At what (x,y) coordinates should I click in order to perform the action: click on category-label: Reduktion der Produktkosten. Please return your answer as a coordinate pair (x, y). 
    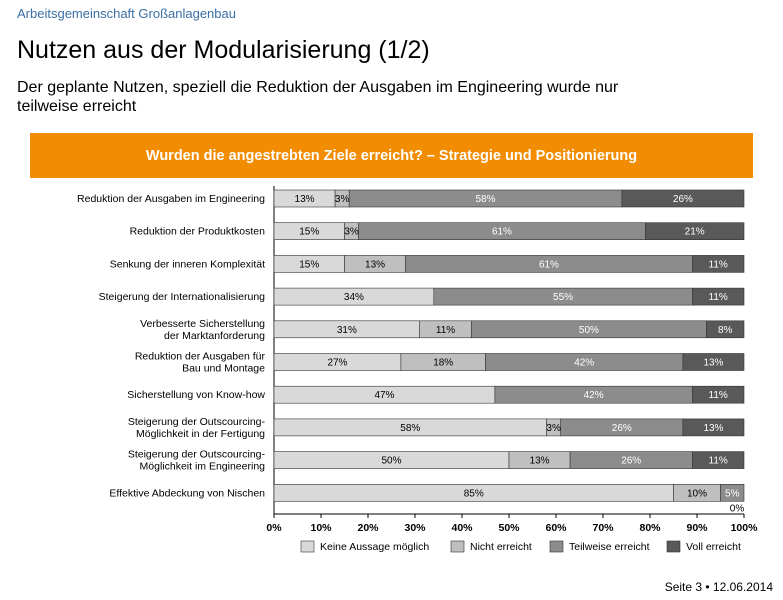
    Looking at the image, I should click on (198, 232).